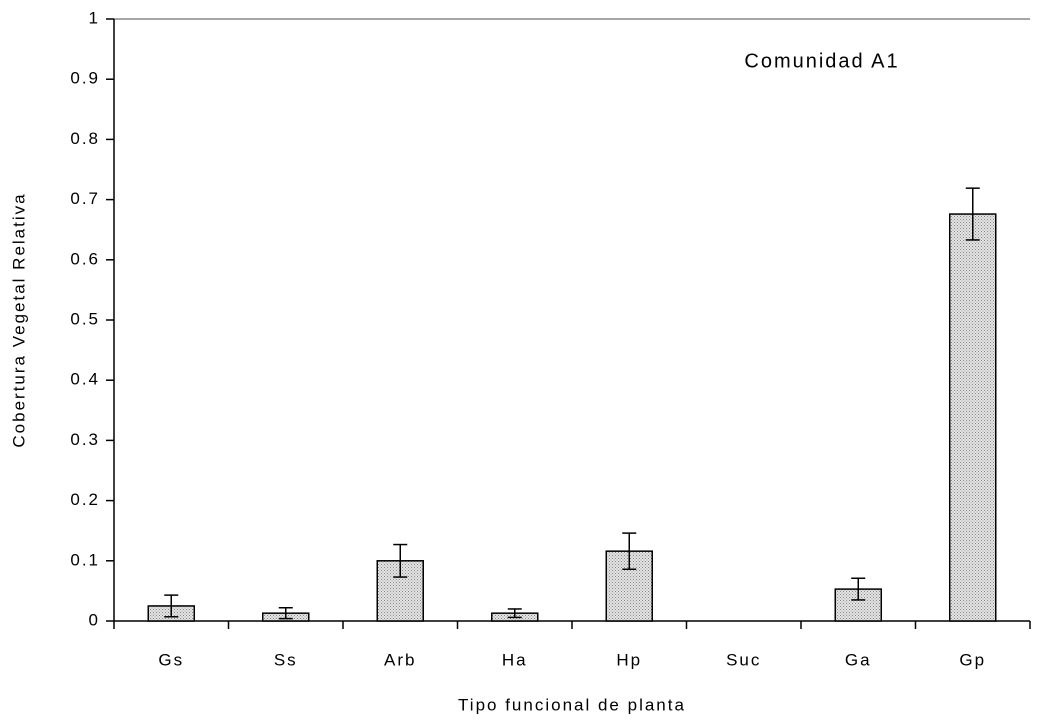 This screenshot has width=1041, height=722. I want to click on y-tick-label: 0.9, so click(85, 78).